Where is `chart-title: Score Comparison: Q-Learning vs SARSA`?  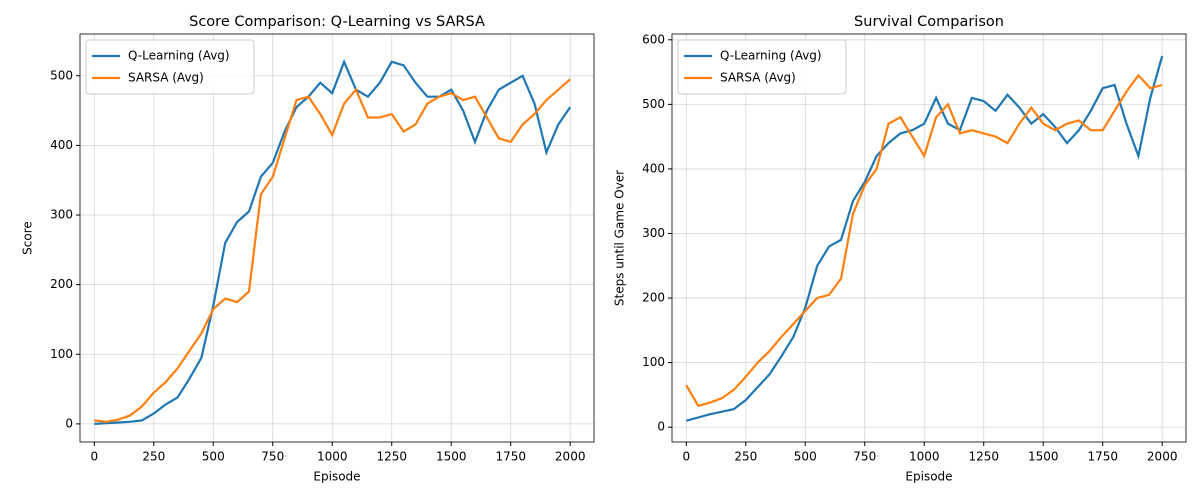 chart-title: Score Comparison: Q-Learning vs SARSA is located at coordinates (337, 22).